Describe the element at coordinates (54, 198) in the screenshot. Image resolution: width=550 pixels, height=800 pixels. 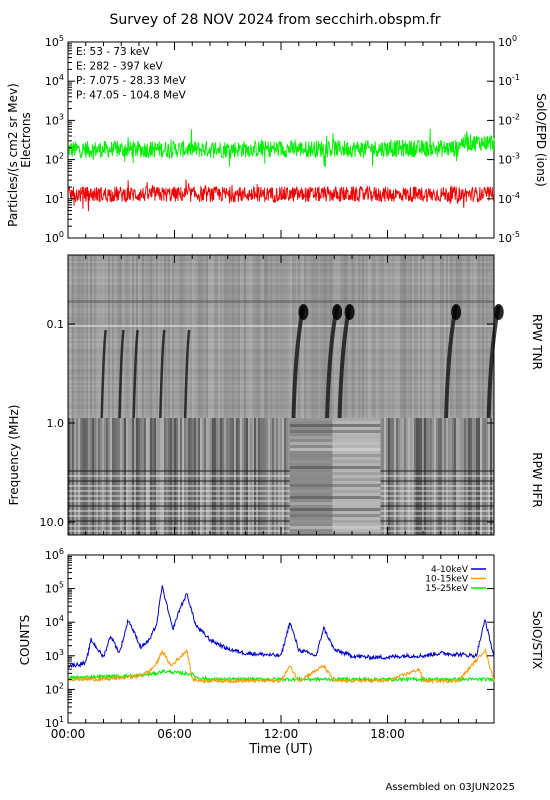
I see `epd-ytick-left-label: 10¹` at that location.